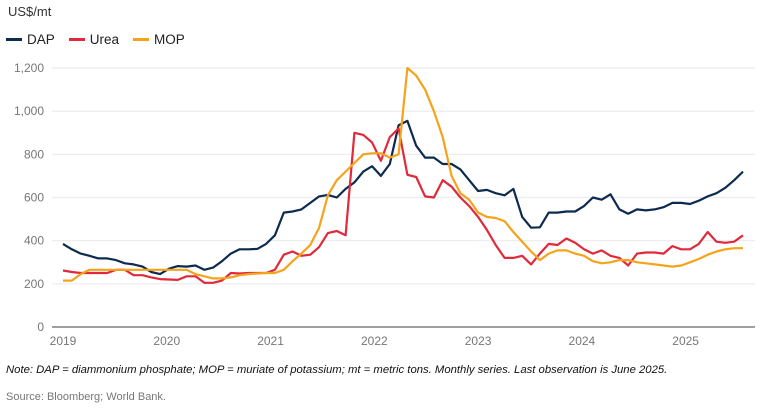 This screenshot has width=762, height=410. Describe the element at coordinates (14, 39) in the screenshot. I see `legend-swatch-dap` at that location.